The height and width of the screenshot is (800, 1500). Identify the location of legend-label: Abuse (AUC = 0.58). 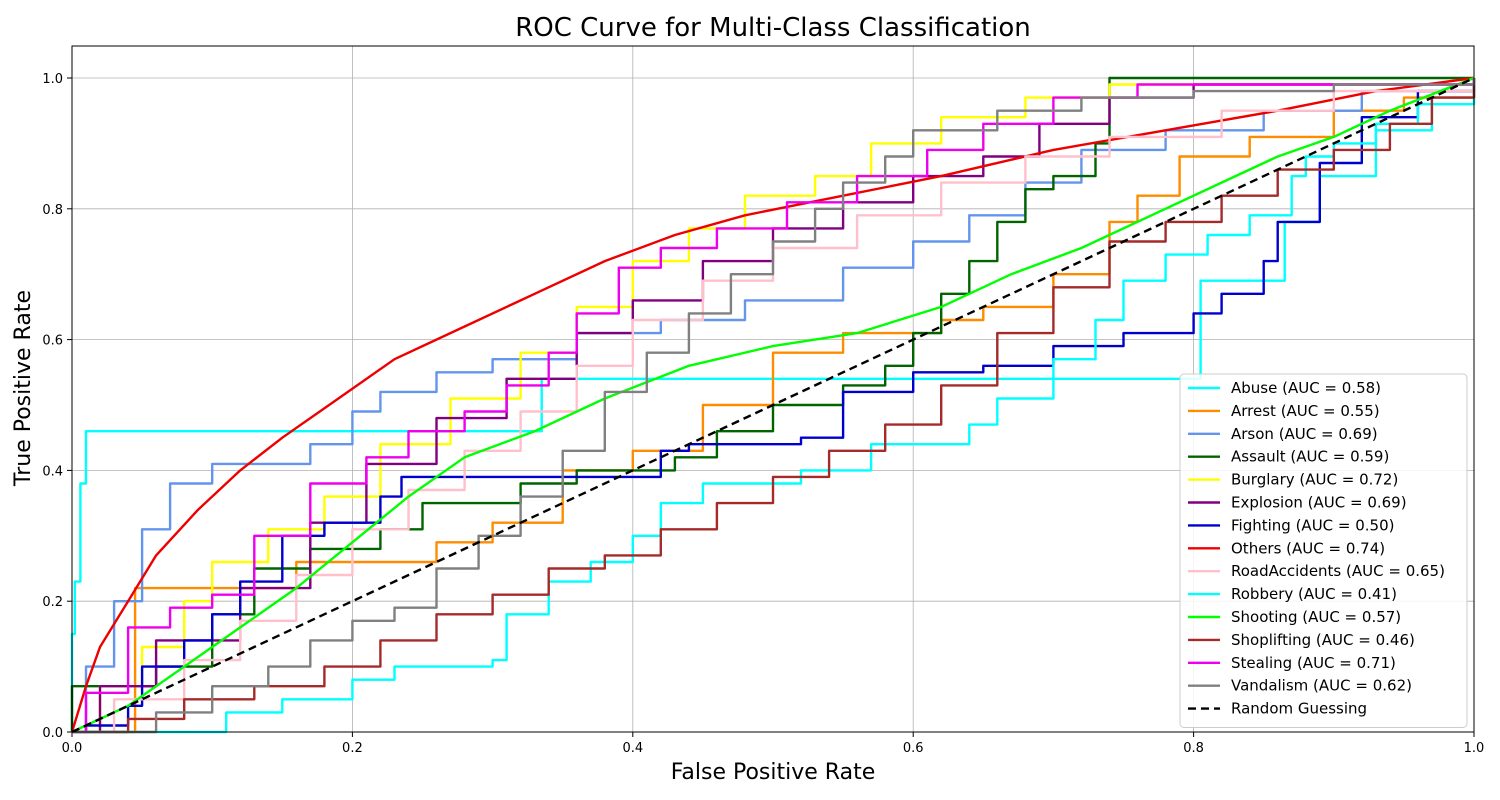
(1306, 388).